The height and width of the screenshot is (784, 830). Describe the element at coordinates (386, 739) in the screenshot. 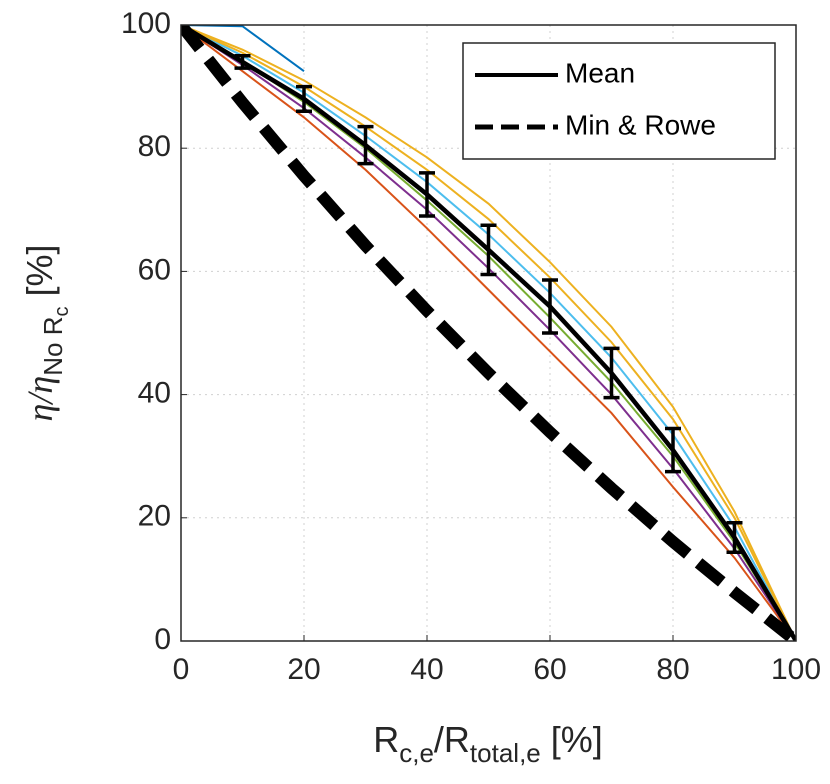

I see `x-label-part: R` at that location.